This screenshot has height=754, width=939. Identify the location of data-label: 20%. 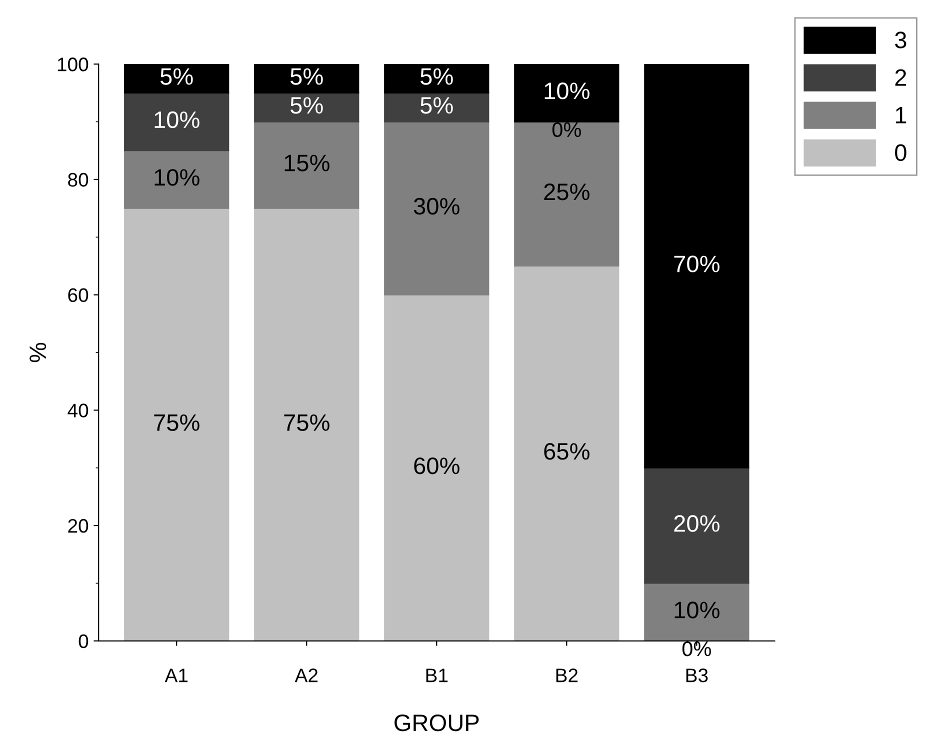
(697, 523).